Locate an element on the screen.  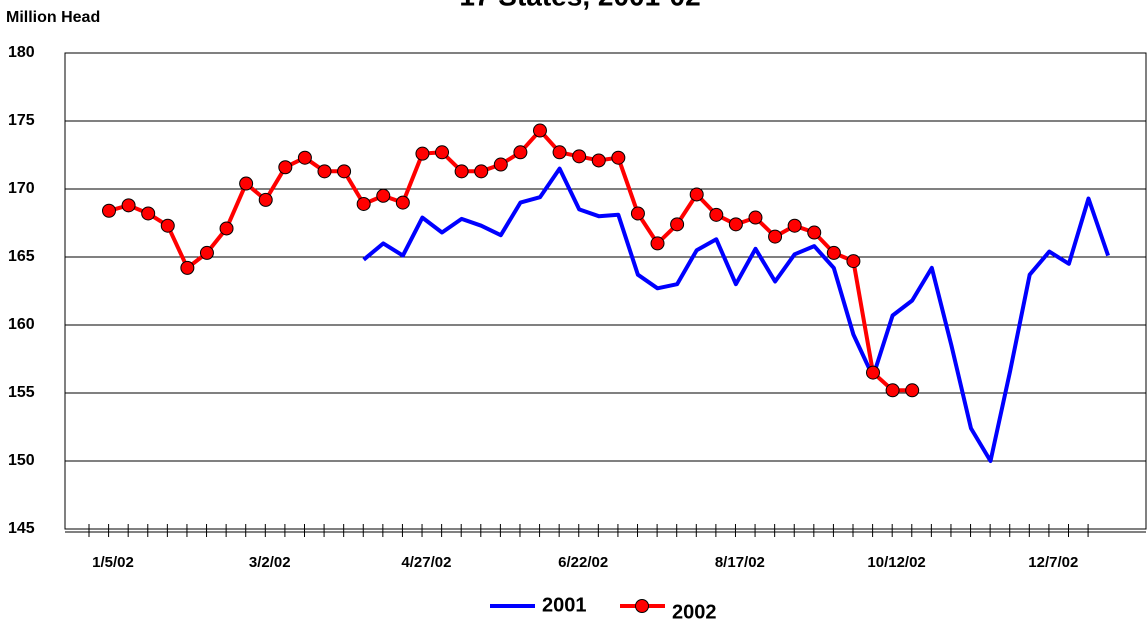
legend-marker is located at coordinates (642, 606).